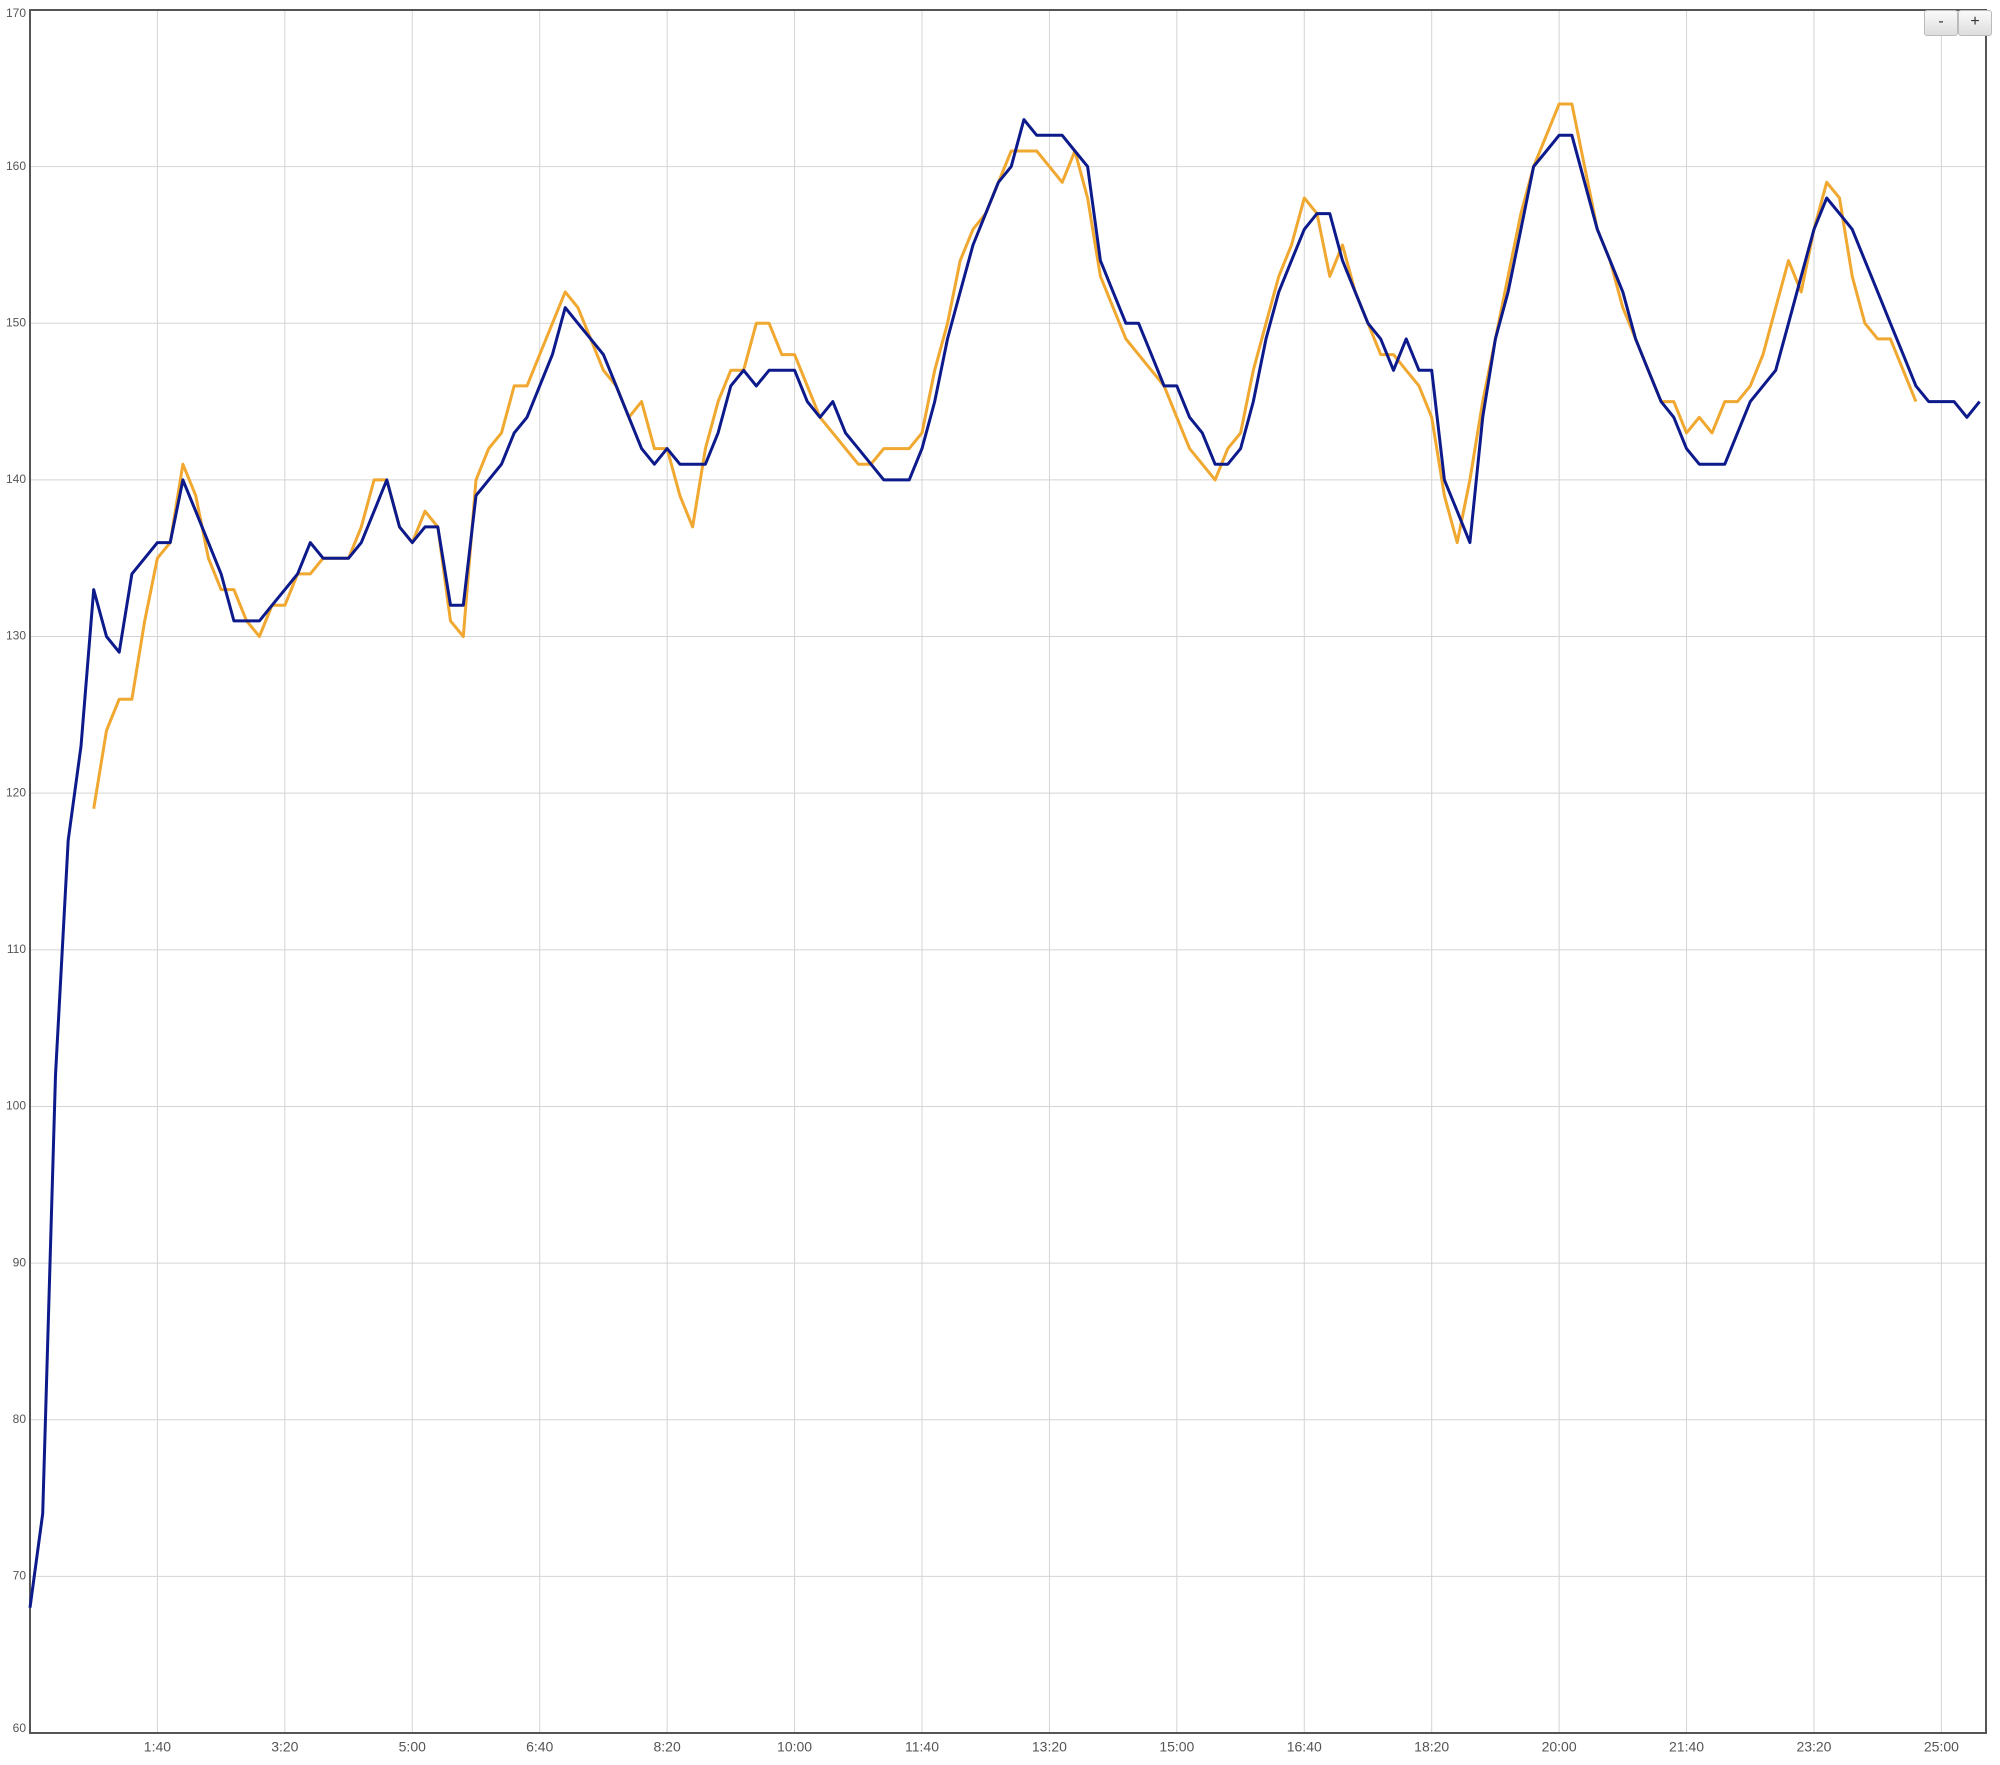 This screenshot has width=2000, height=1765. Describe the element at coordinates (16, 166) in the screenshot. I see `y-tick-label: 160` at that location.